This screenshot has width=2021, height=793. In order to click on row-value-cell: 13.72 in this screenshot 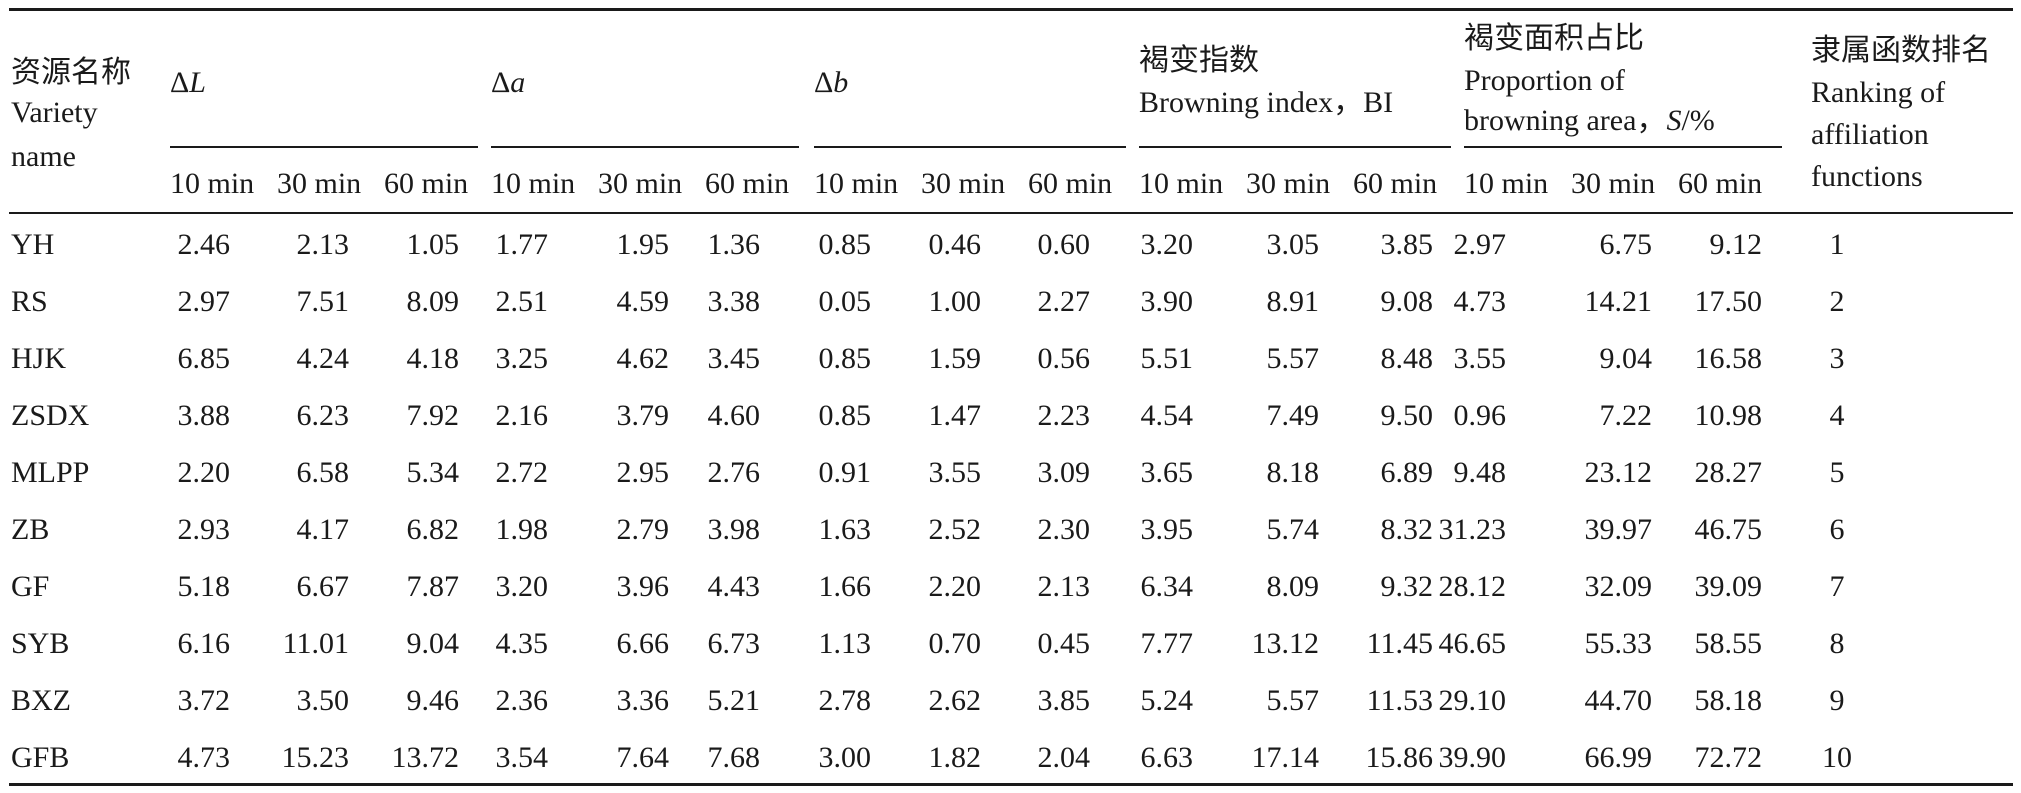, I will do `click(425, 757)`.